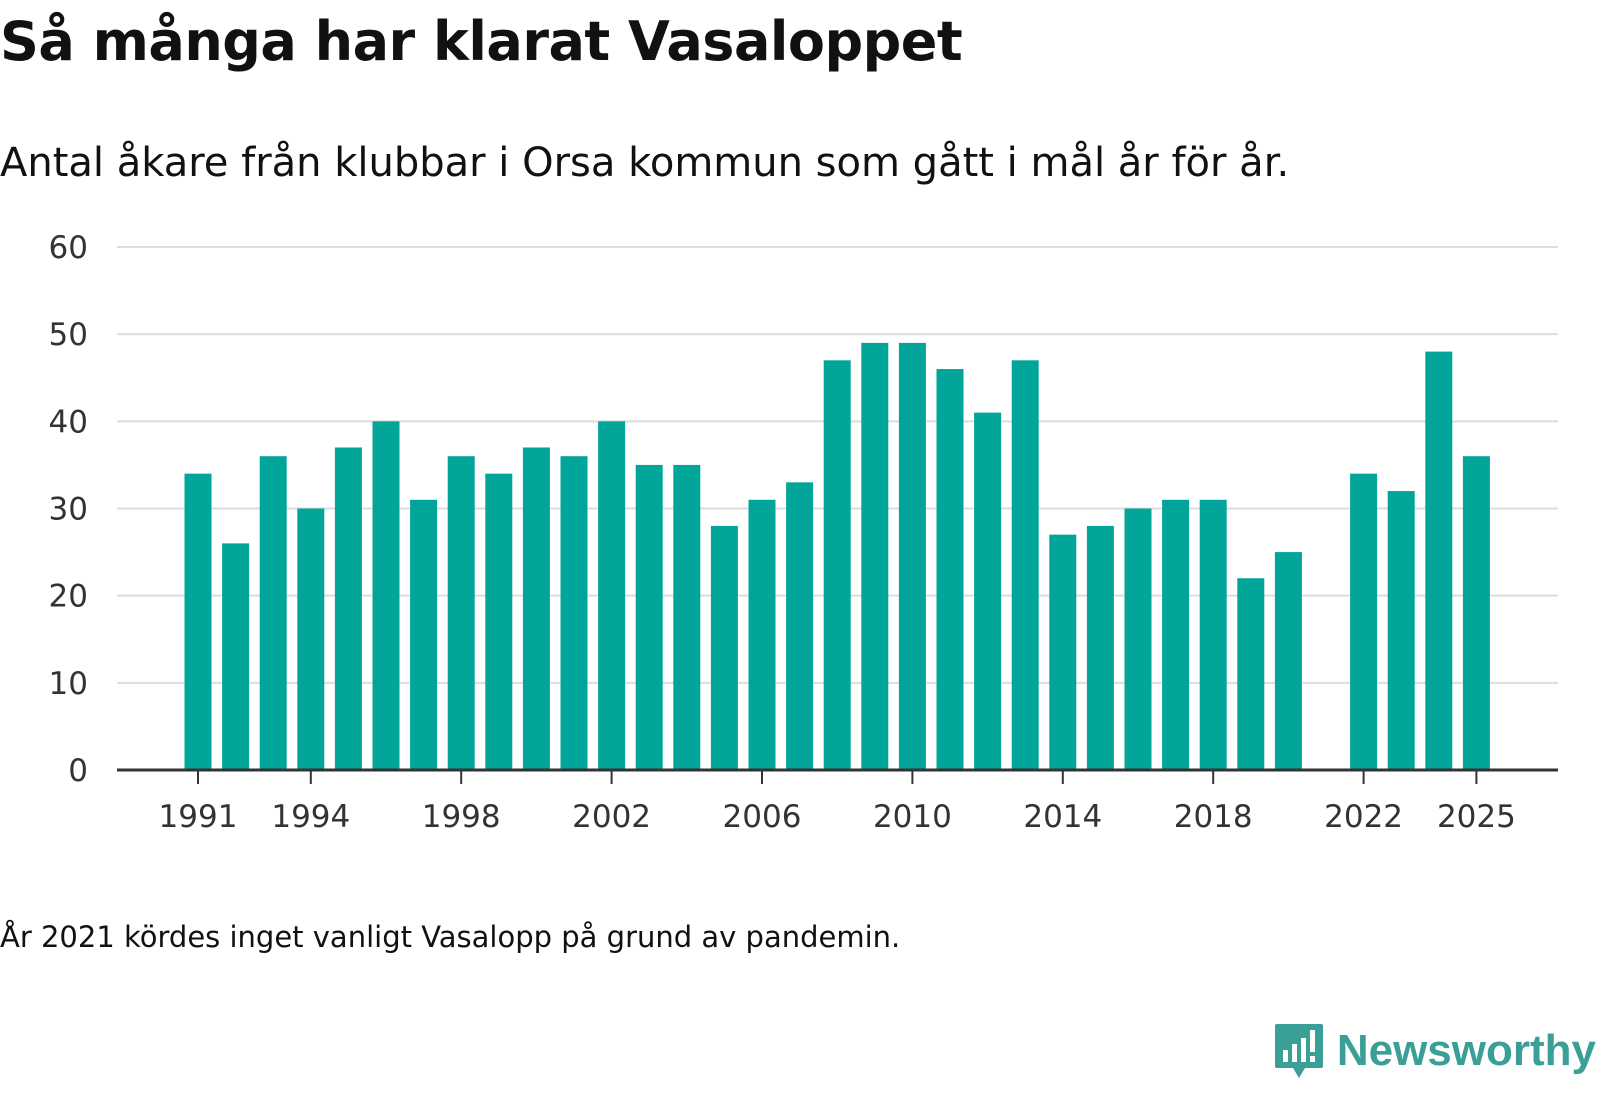 The image size is (1600, 1100). What do you see at coordinates (1100, 647) in the screenshot?
I see `bar-2015` at bounding box center [1100, 647].